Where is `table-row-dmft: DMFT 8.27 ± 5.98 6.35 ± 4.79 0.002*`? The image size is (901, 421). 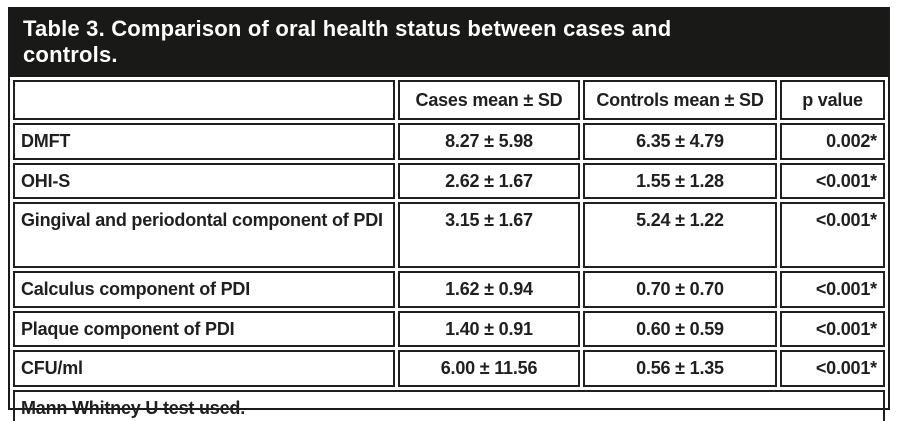
table-row-dmft: DMFT 8.27 ± 5.98 6.35 ± 4.79 0.002* is located at coordinates (449, 141).